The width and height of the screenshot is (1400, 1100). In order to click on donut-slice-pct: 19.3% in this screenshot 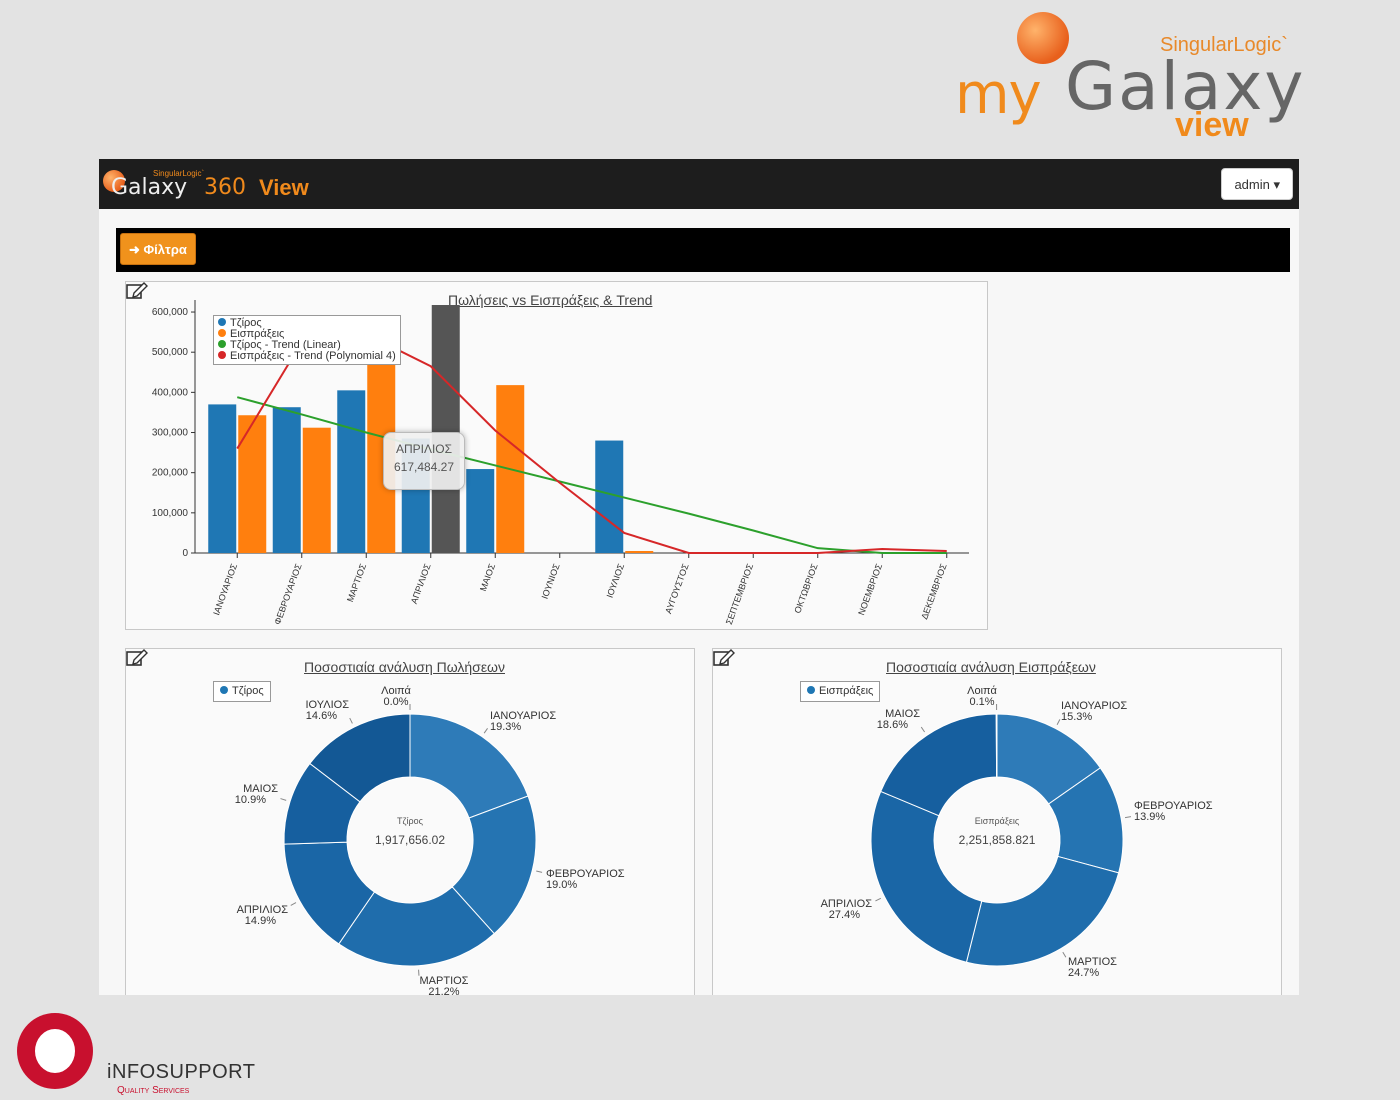, I will do `click(505, 727)`.